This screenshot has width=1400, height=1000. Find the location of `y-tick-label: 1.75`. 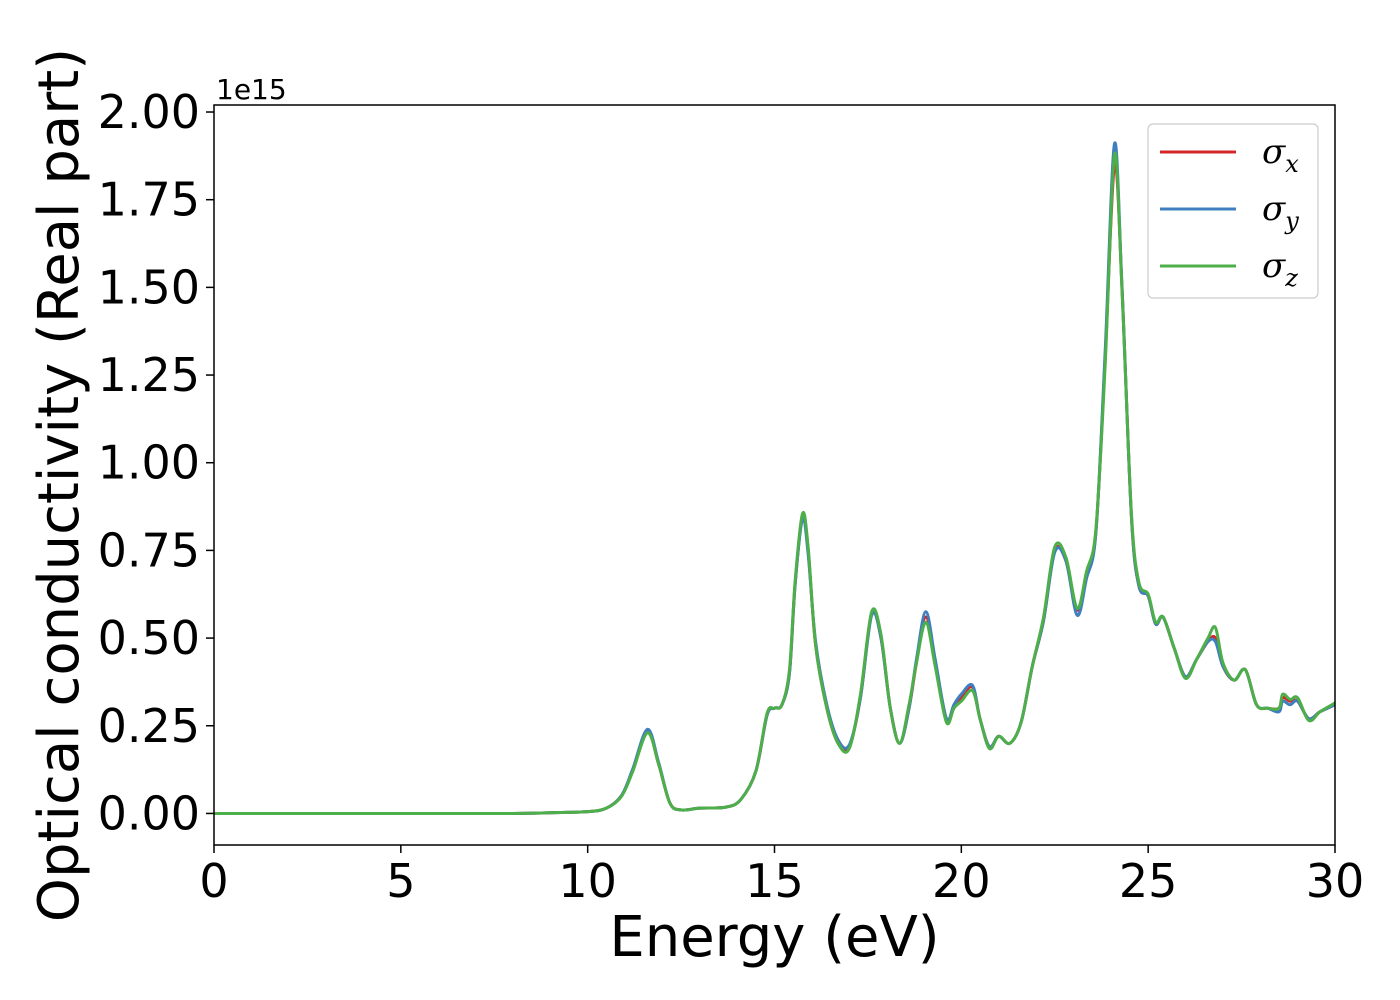

y-tick-label: 1.75 is located at coordinates (149, 200).